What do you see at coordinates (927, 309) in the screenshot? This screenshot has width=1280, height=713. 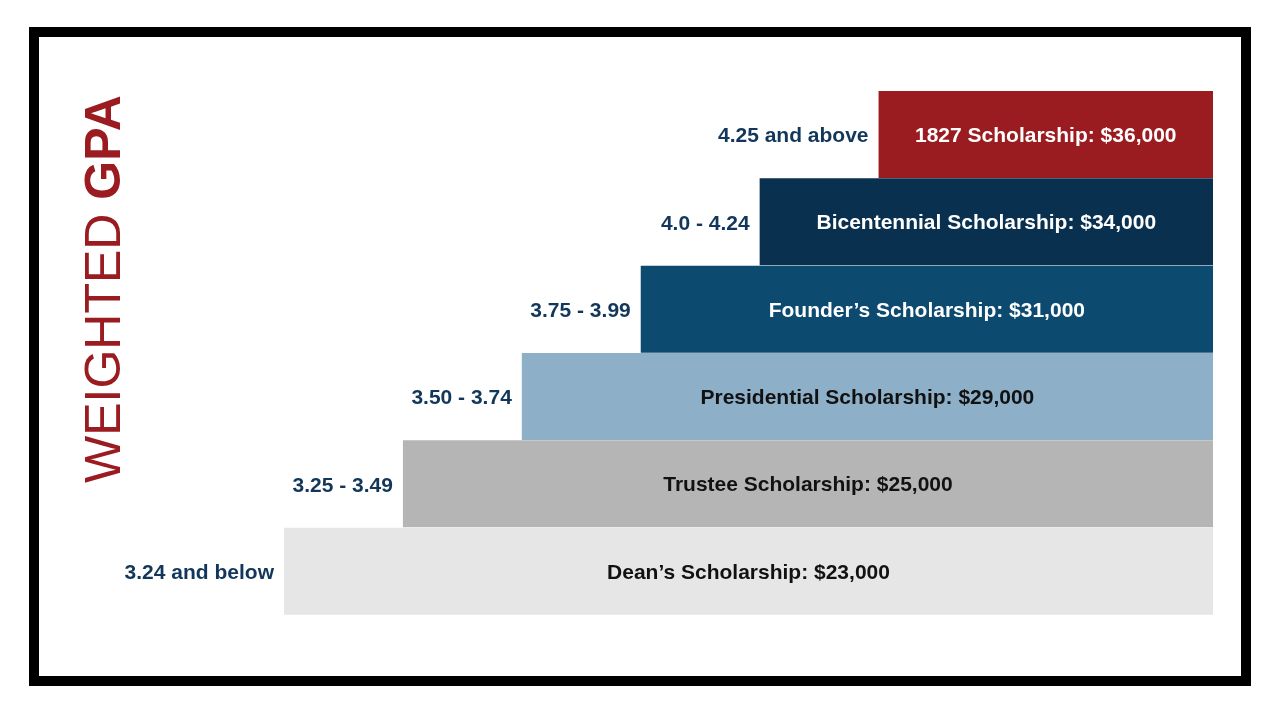 I see `data-label: Founder’s Scholarship: $31,000` at bounding box center [927, 309].